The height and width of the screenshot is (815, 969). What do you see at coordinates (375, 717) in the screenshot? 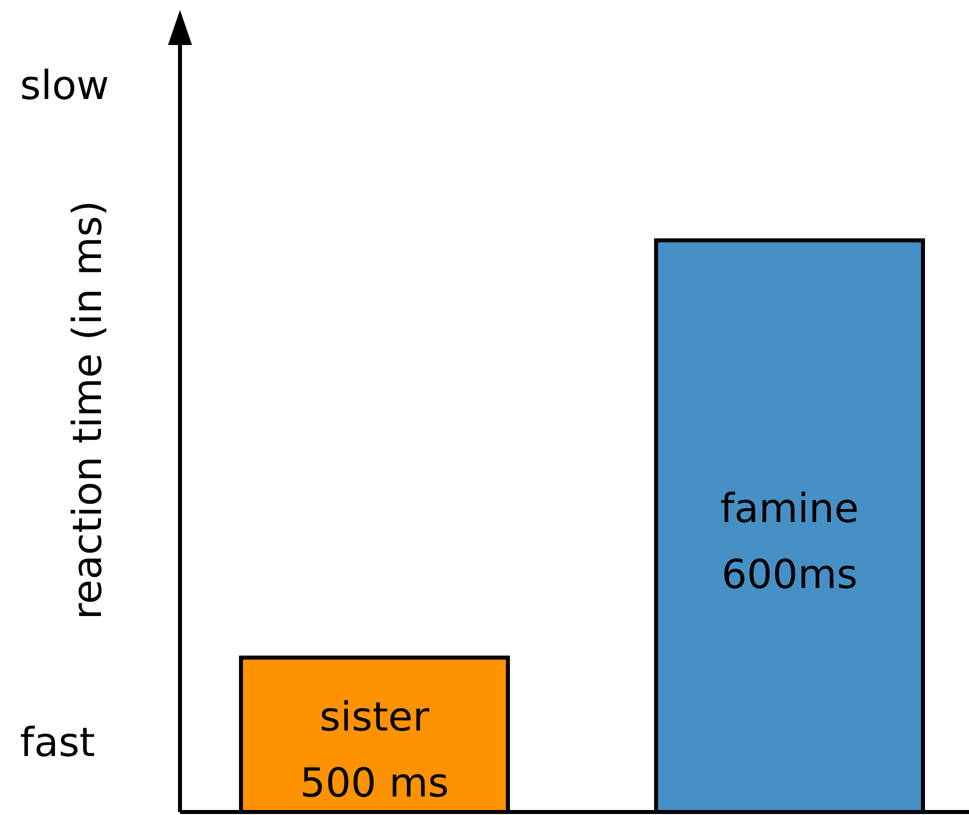
I see `x-tick-label: sister` at bounding box center [375, 717].